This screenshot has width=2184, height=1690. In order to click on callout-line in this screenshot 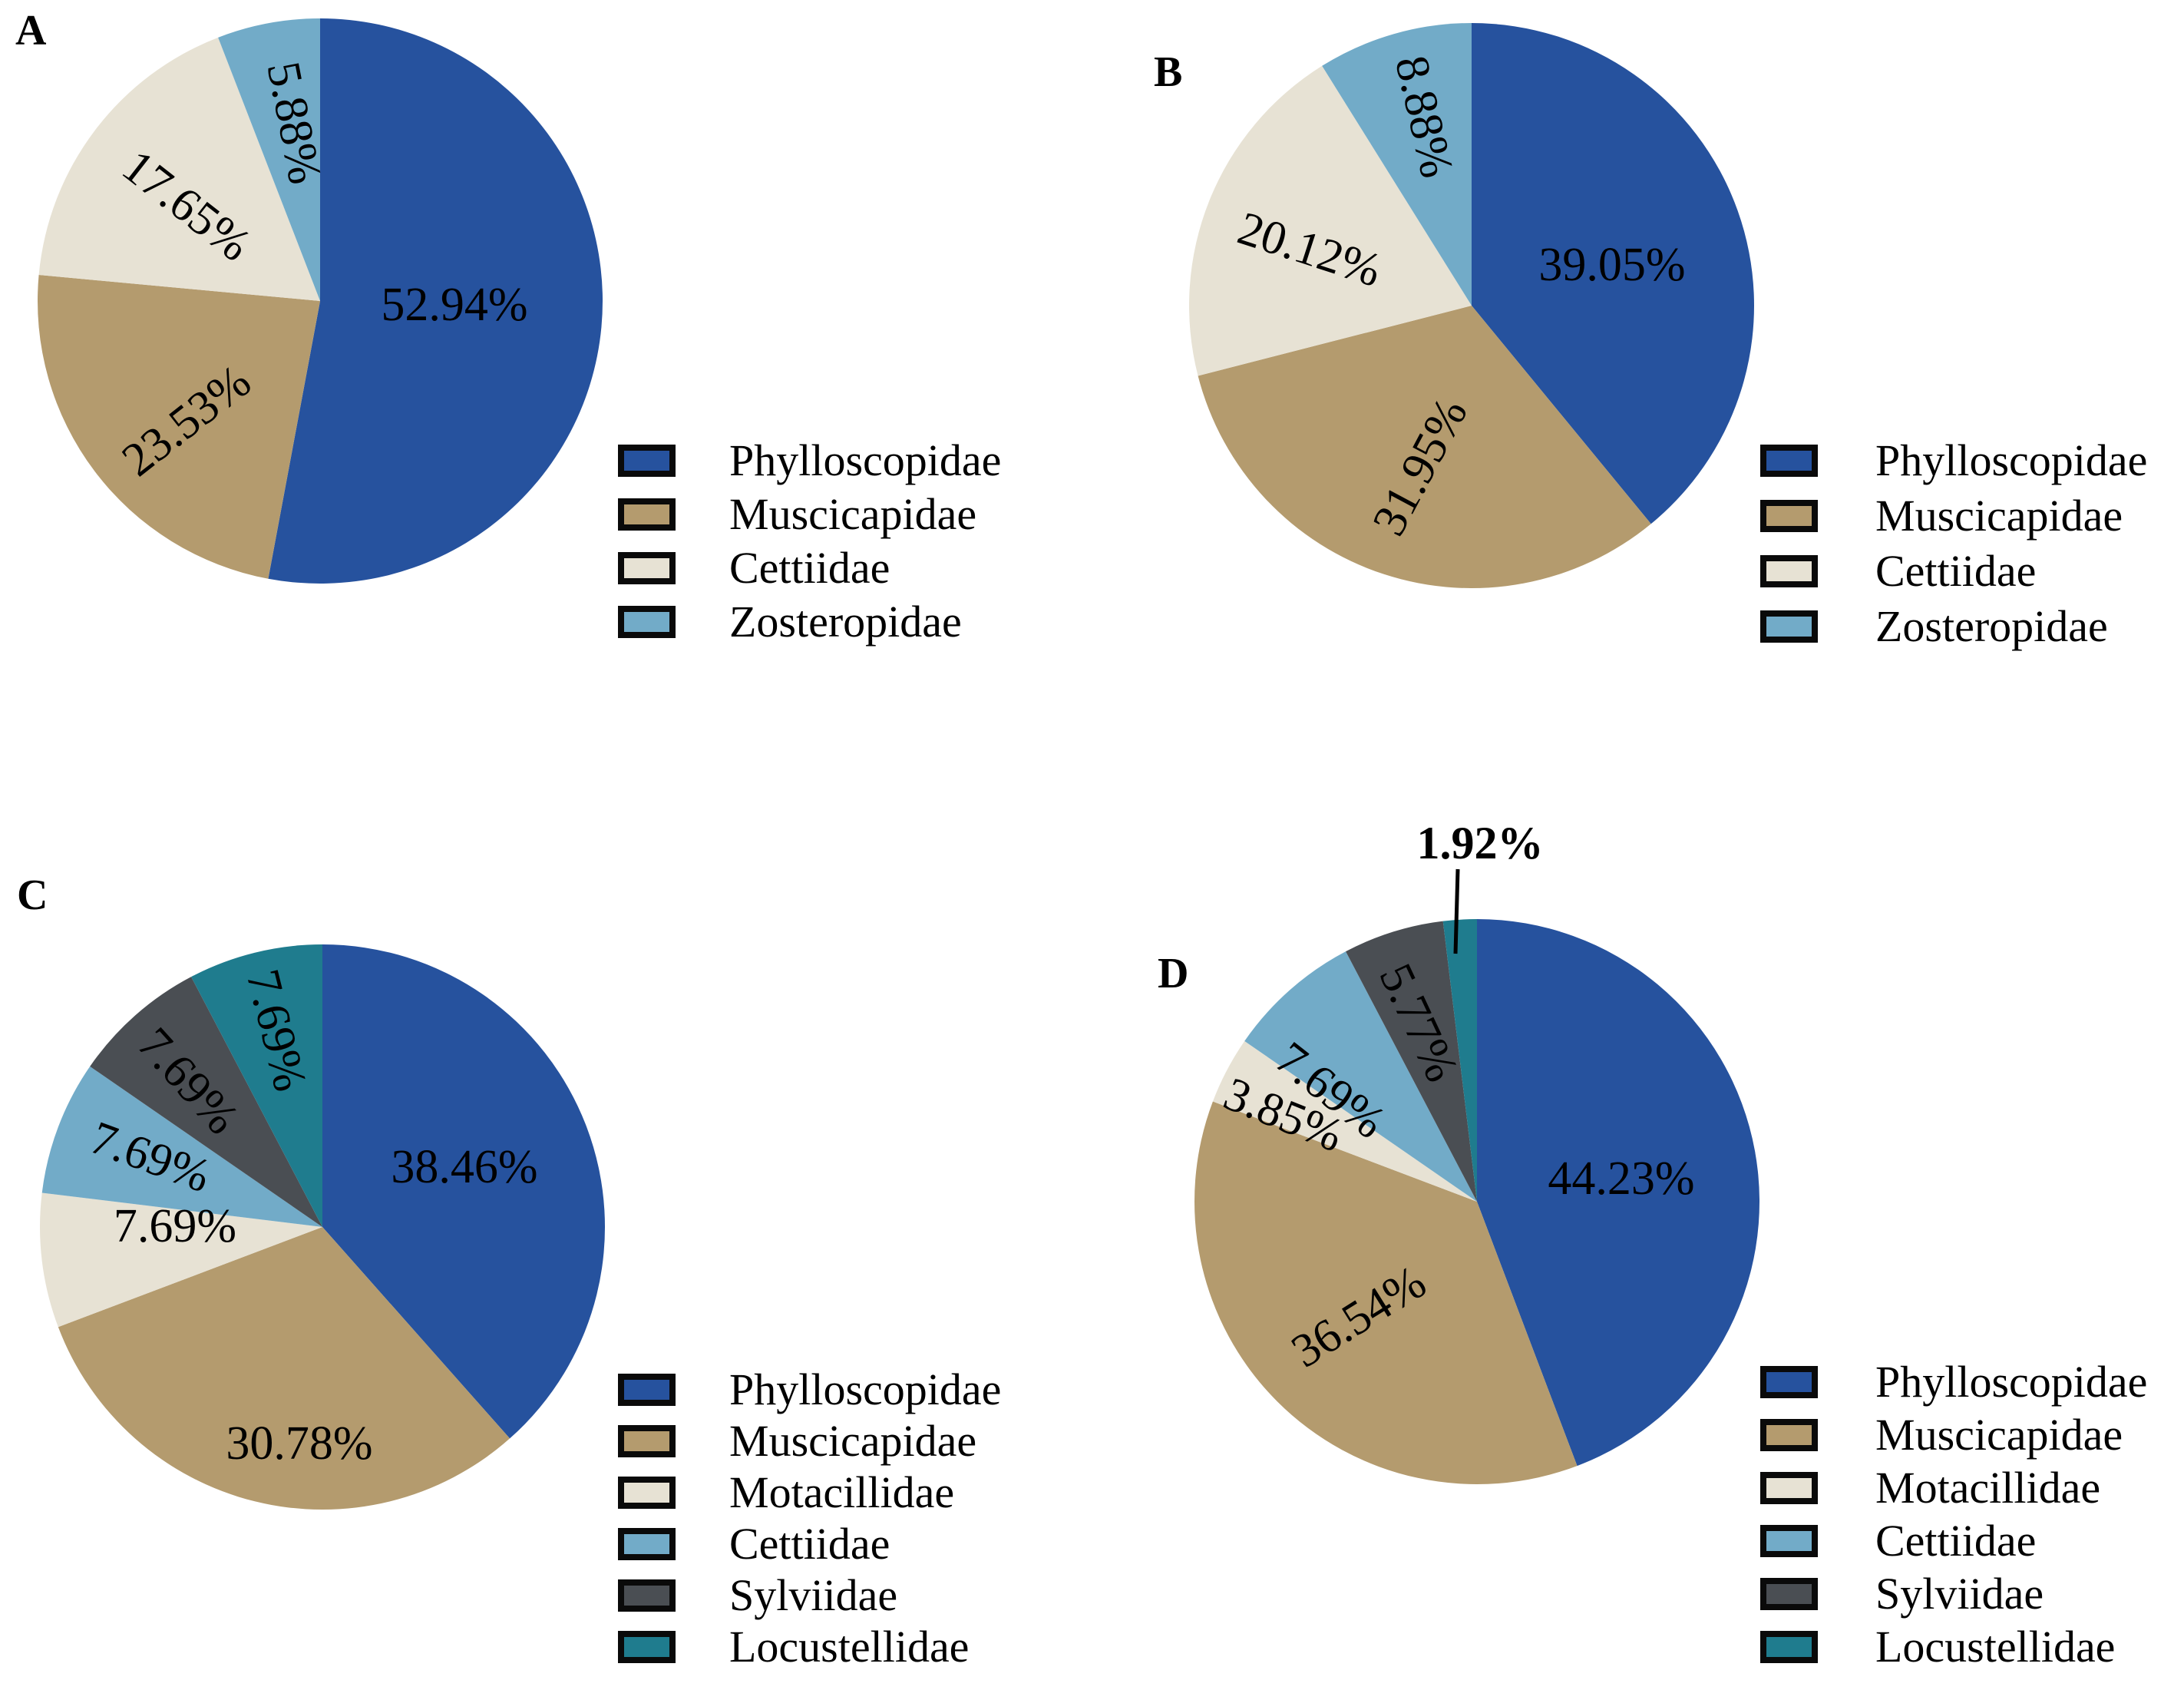, I will do `click(1456, 911)`.